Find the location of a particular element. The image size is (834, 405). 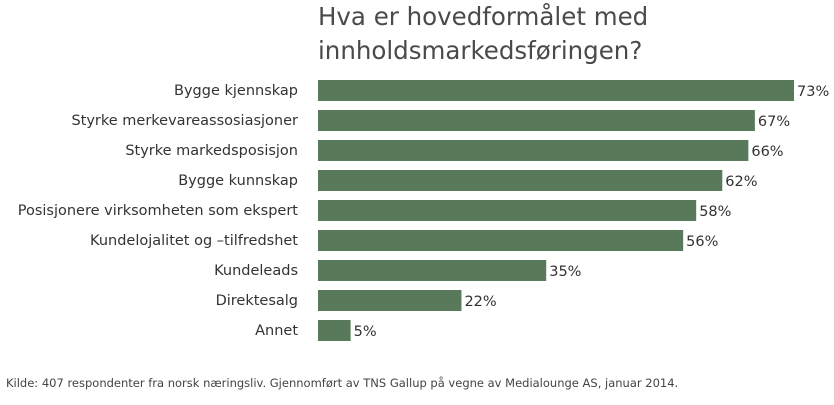

category-label-6: Kundelojalitet og –tilfredshet is located at coordinates (194, 241).